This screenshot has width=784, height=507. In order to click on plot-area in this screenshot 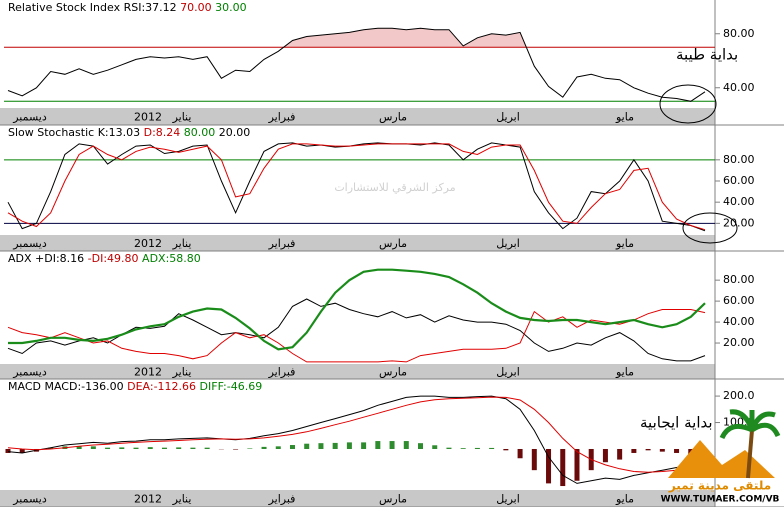, I will do `click(359, 64)`.